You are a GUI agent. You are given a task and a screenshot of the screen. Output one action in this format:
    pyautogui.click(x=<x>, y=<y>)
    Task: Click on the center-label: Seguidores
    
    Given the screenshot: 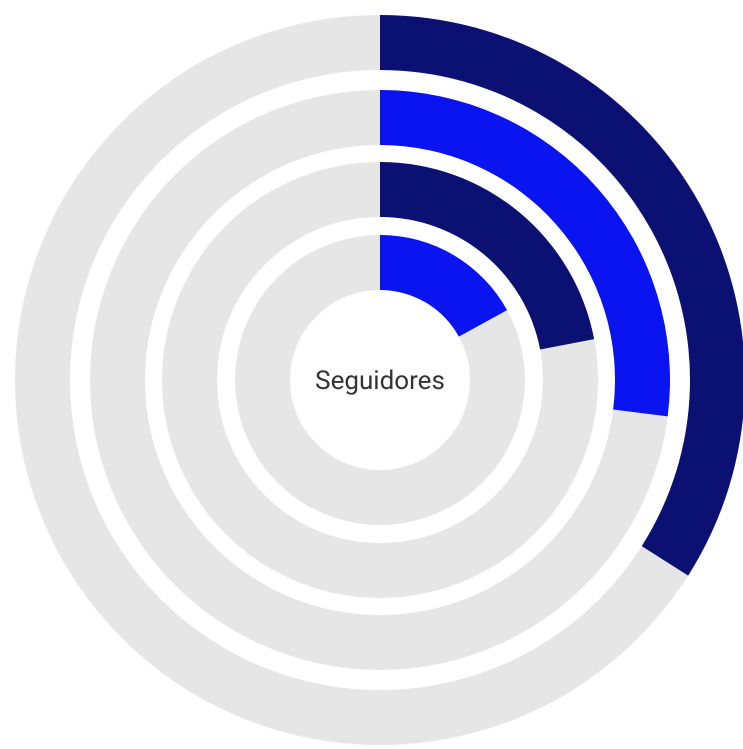 What is the action you would take?
    pyautogui.click(x=380, y=381)
    